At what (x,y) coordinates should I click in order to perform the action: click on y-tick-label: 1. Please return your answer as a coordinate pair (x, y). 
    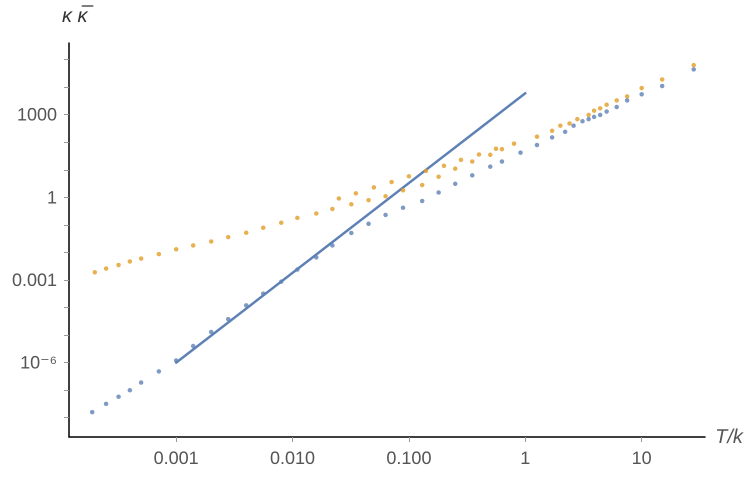
    Looking at the image, I should click on (51, 197).